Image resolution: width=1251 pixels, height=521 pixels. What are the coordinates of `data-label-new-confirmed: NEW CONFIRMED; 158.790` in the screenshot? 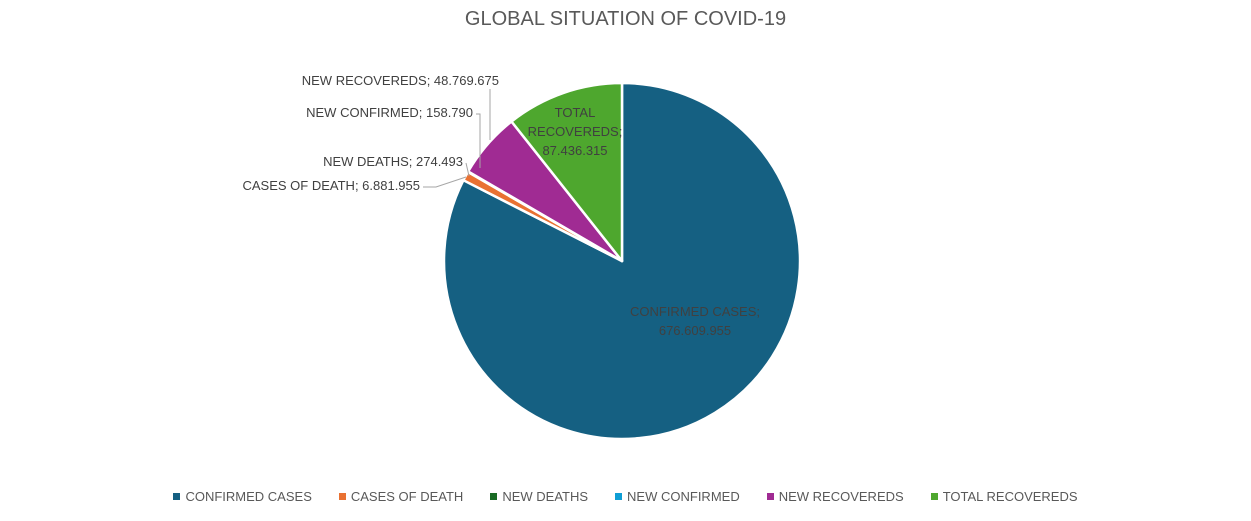 It's located at (389, 112).